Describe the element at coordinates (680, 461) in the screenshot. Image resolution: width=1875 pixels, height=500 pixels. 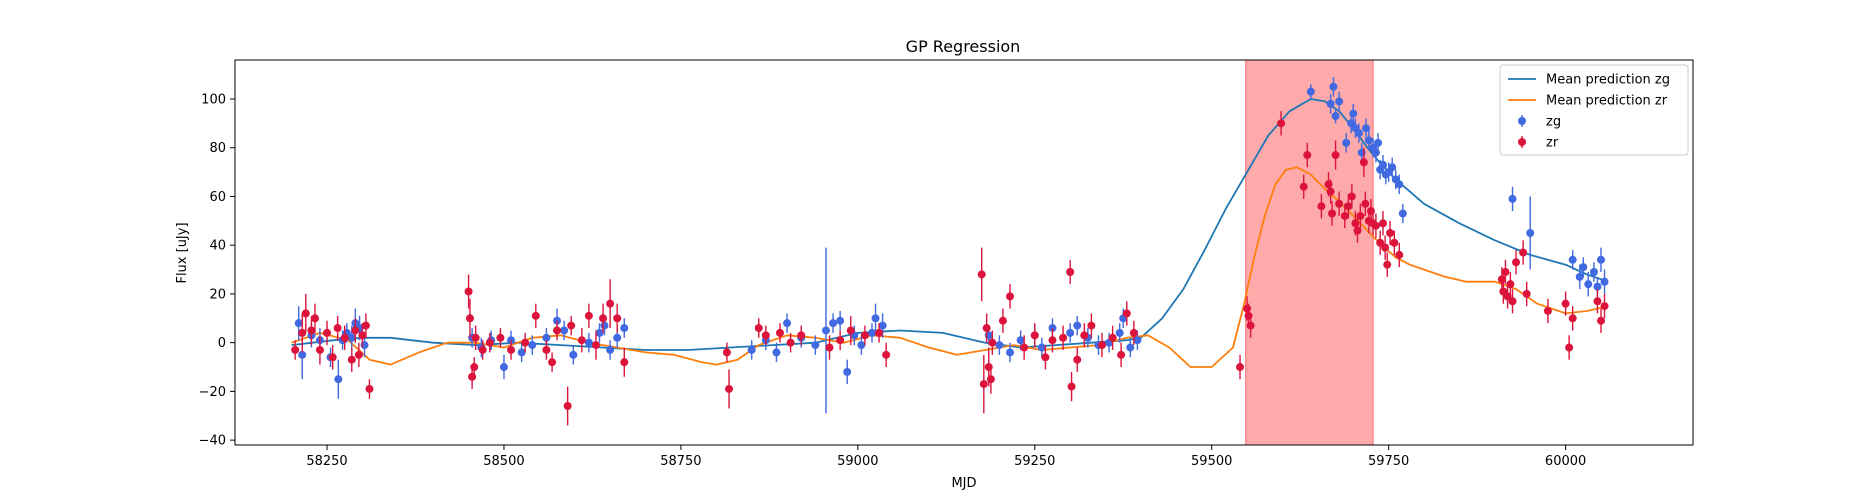
I see `x-tick-label: 58750` at that location.